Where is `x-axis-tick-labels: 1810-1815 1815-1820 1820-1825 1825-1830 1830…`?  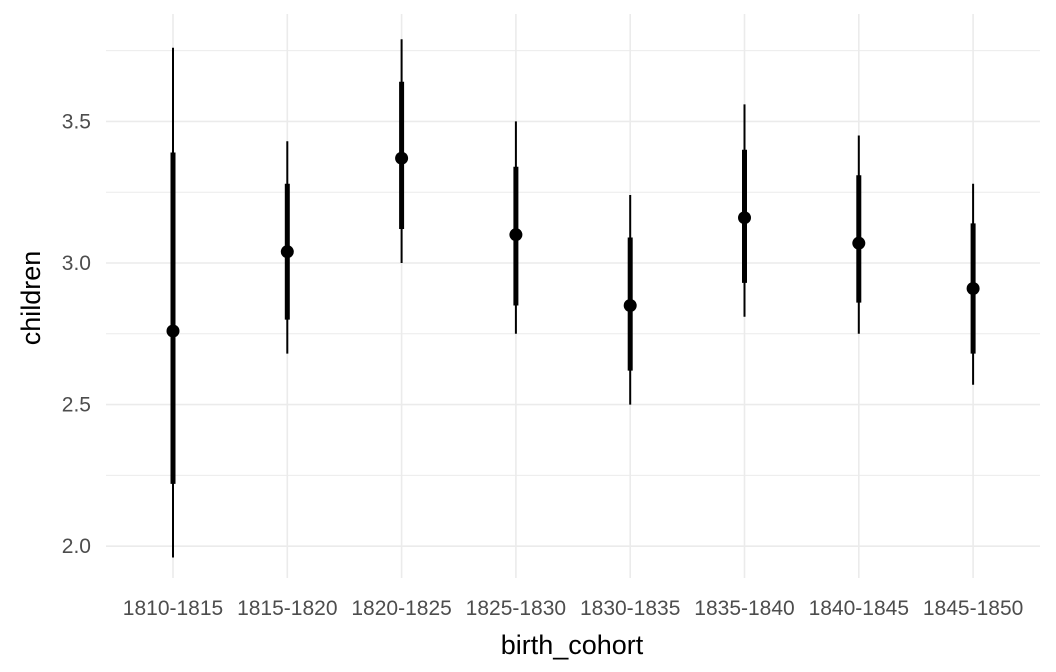
x-axis-tick-labels: 1810-1815 1815-1820 1820-1825 1825-1830 1830… is located at coordinates (573, 608).